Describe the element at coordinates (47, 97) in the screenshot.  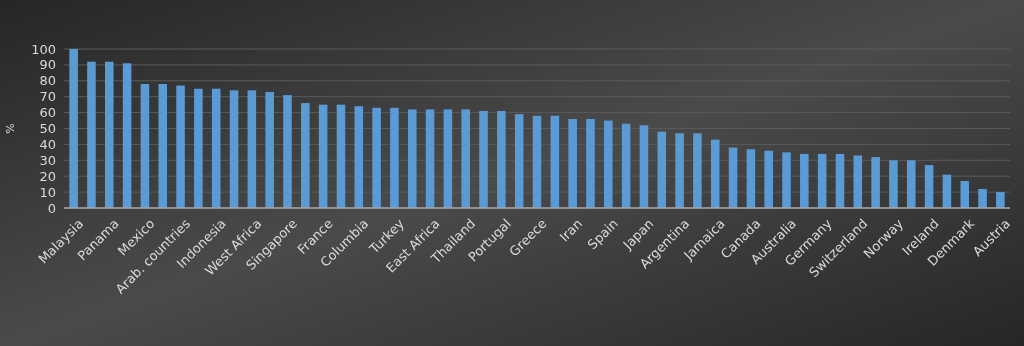
I see `y-tick-label: 70` at that location.